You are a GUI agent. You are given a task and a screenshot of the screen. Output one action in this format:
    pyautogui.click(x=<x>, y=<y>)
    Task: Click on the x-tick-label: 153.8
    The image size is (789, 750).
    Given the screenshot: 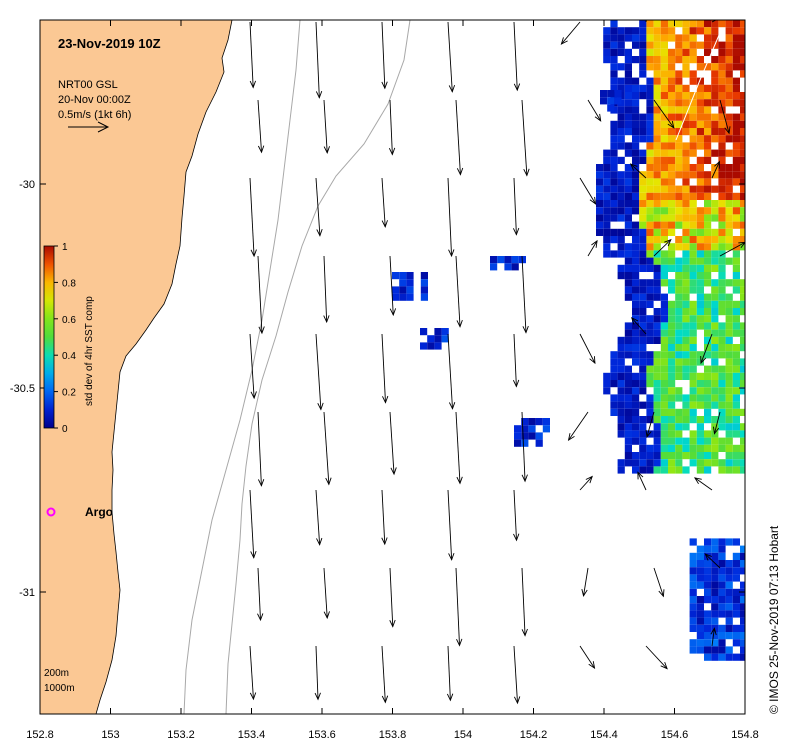 What is the action you would take?
    pyautogui.click(x=393, y=735)
    